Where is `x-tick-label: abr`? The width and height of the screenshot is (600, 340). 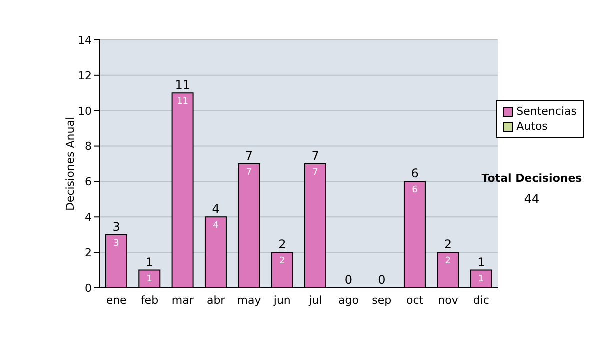
x-tick-label: abr is located at coordinates (216, 300).